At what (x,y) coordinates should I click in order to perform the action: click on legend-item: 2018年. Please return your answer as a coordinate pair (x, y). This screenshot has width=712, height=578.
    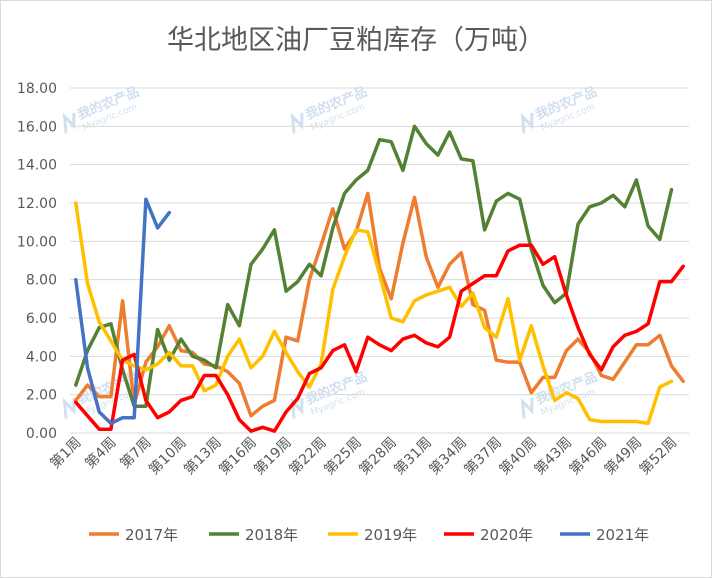
    Looking at the image, I should click on (253, 535).